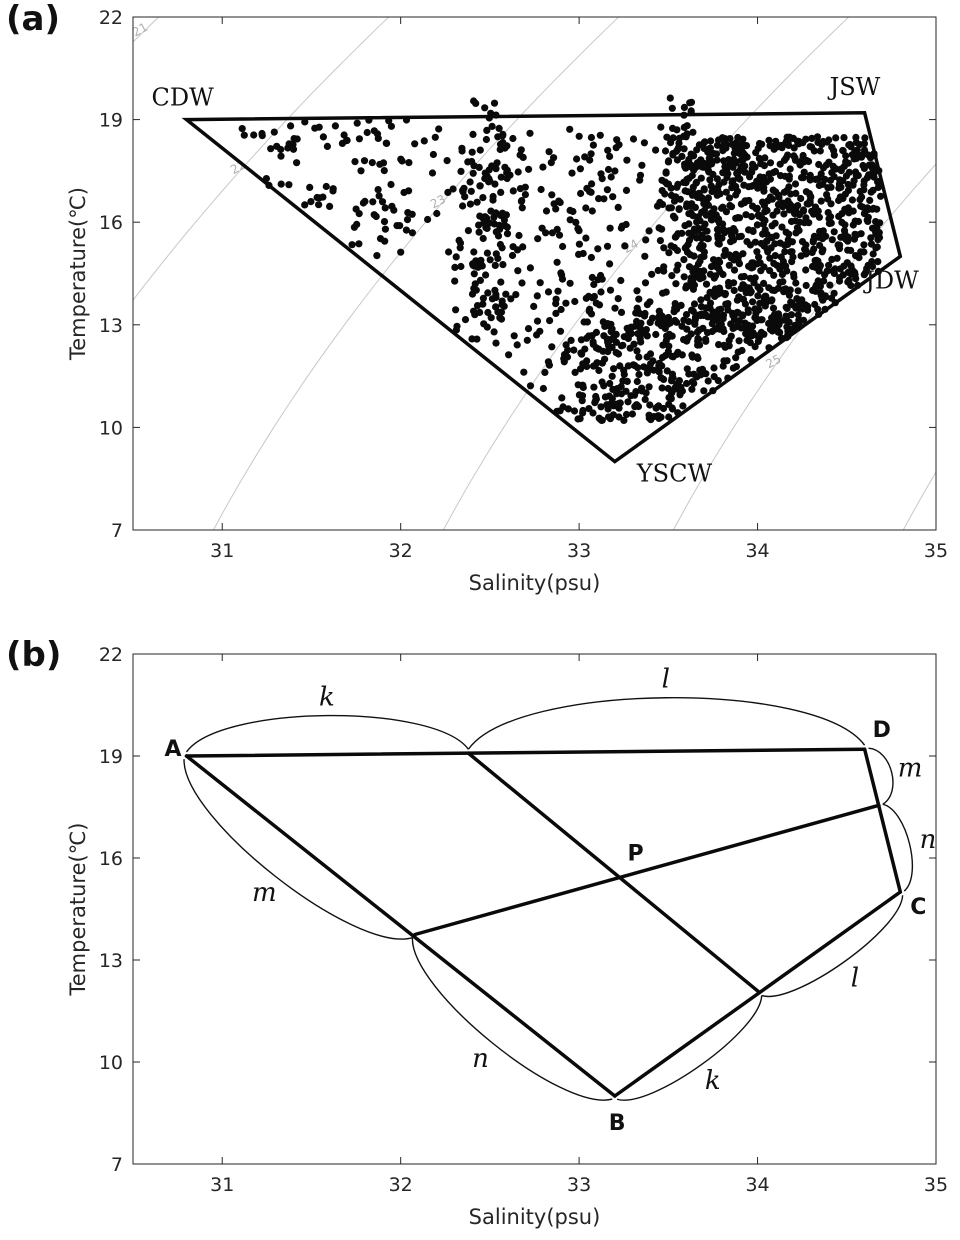 This screenshot has height=1240, width=960. Describe the element at coordinates (400, 926) in the screenshot. I see `edge-ba` at that location.